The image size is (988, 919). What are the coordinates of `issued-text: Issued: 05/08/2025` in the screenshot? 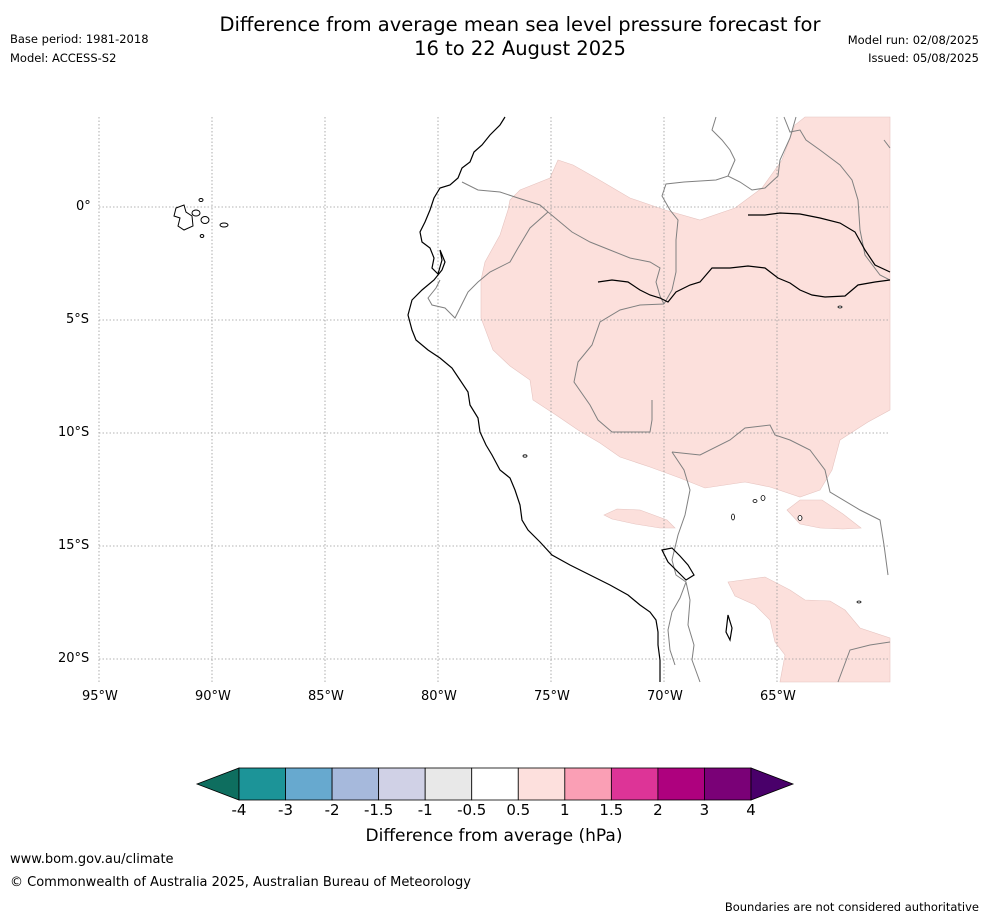 It's located at (923, 58).